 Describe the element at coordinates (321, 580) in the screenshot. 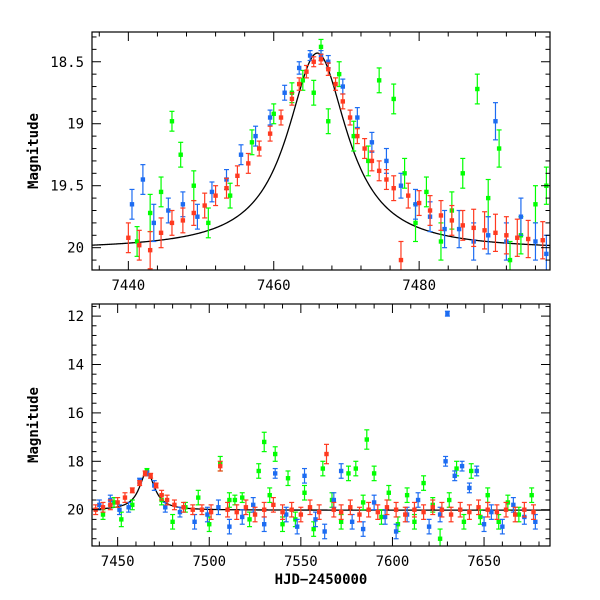

I see `x-axis-label: HJD−2450000` at that location.